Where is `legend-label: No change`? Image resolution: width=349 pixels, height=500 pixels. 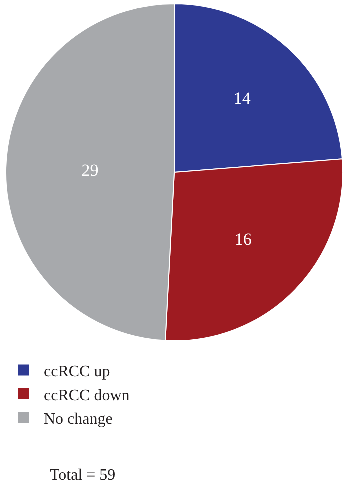 legend-label: No change is located at coordinates (78, 419).